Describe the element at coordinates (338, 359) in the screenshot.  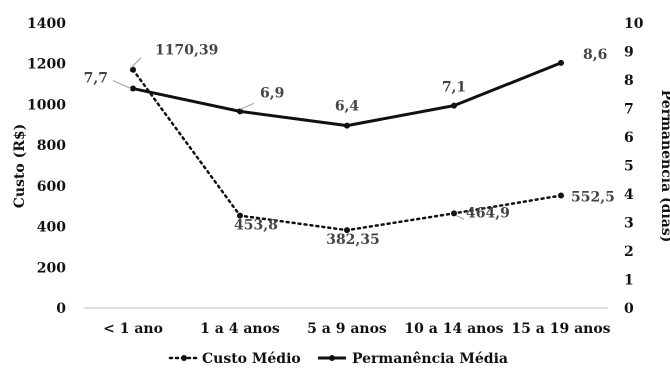
I see `legend: Custo Médio Permanência Média` at that location.